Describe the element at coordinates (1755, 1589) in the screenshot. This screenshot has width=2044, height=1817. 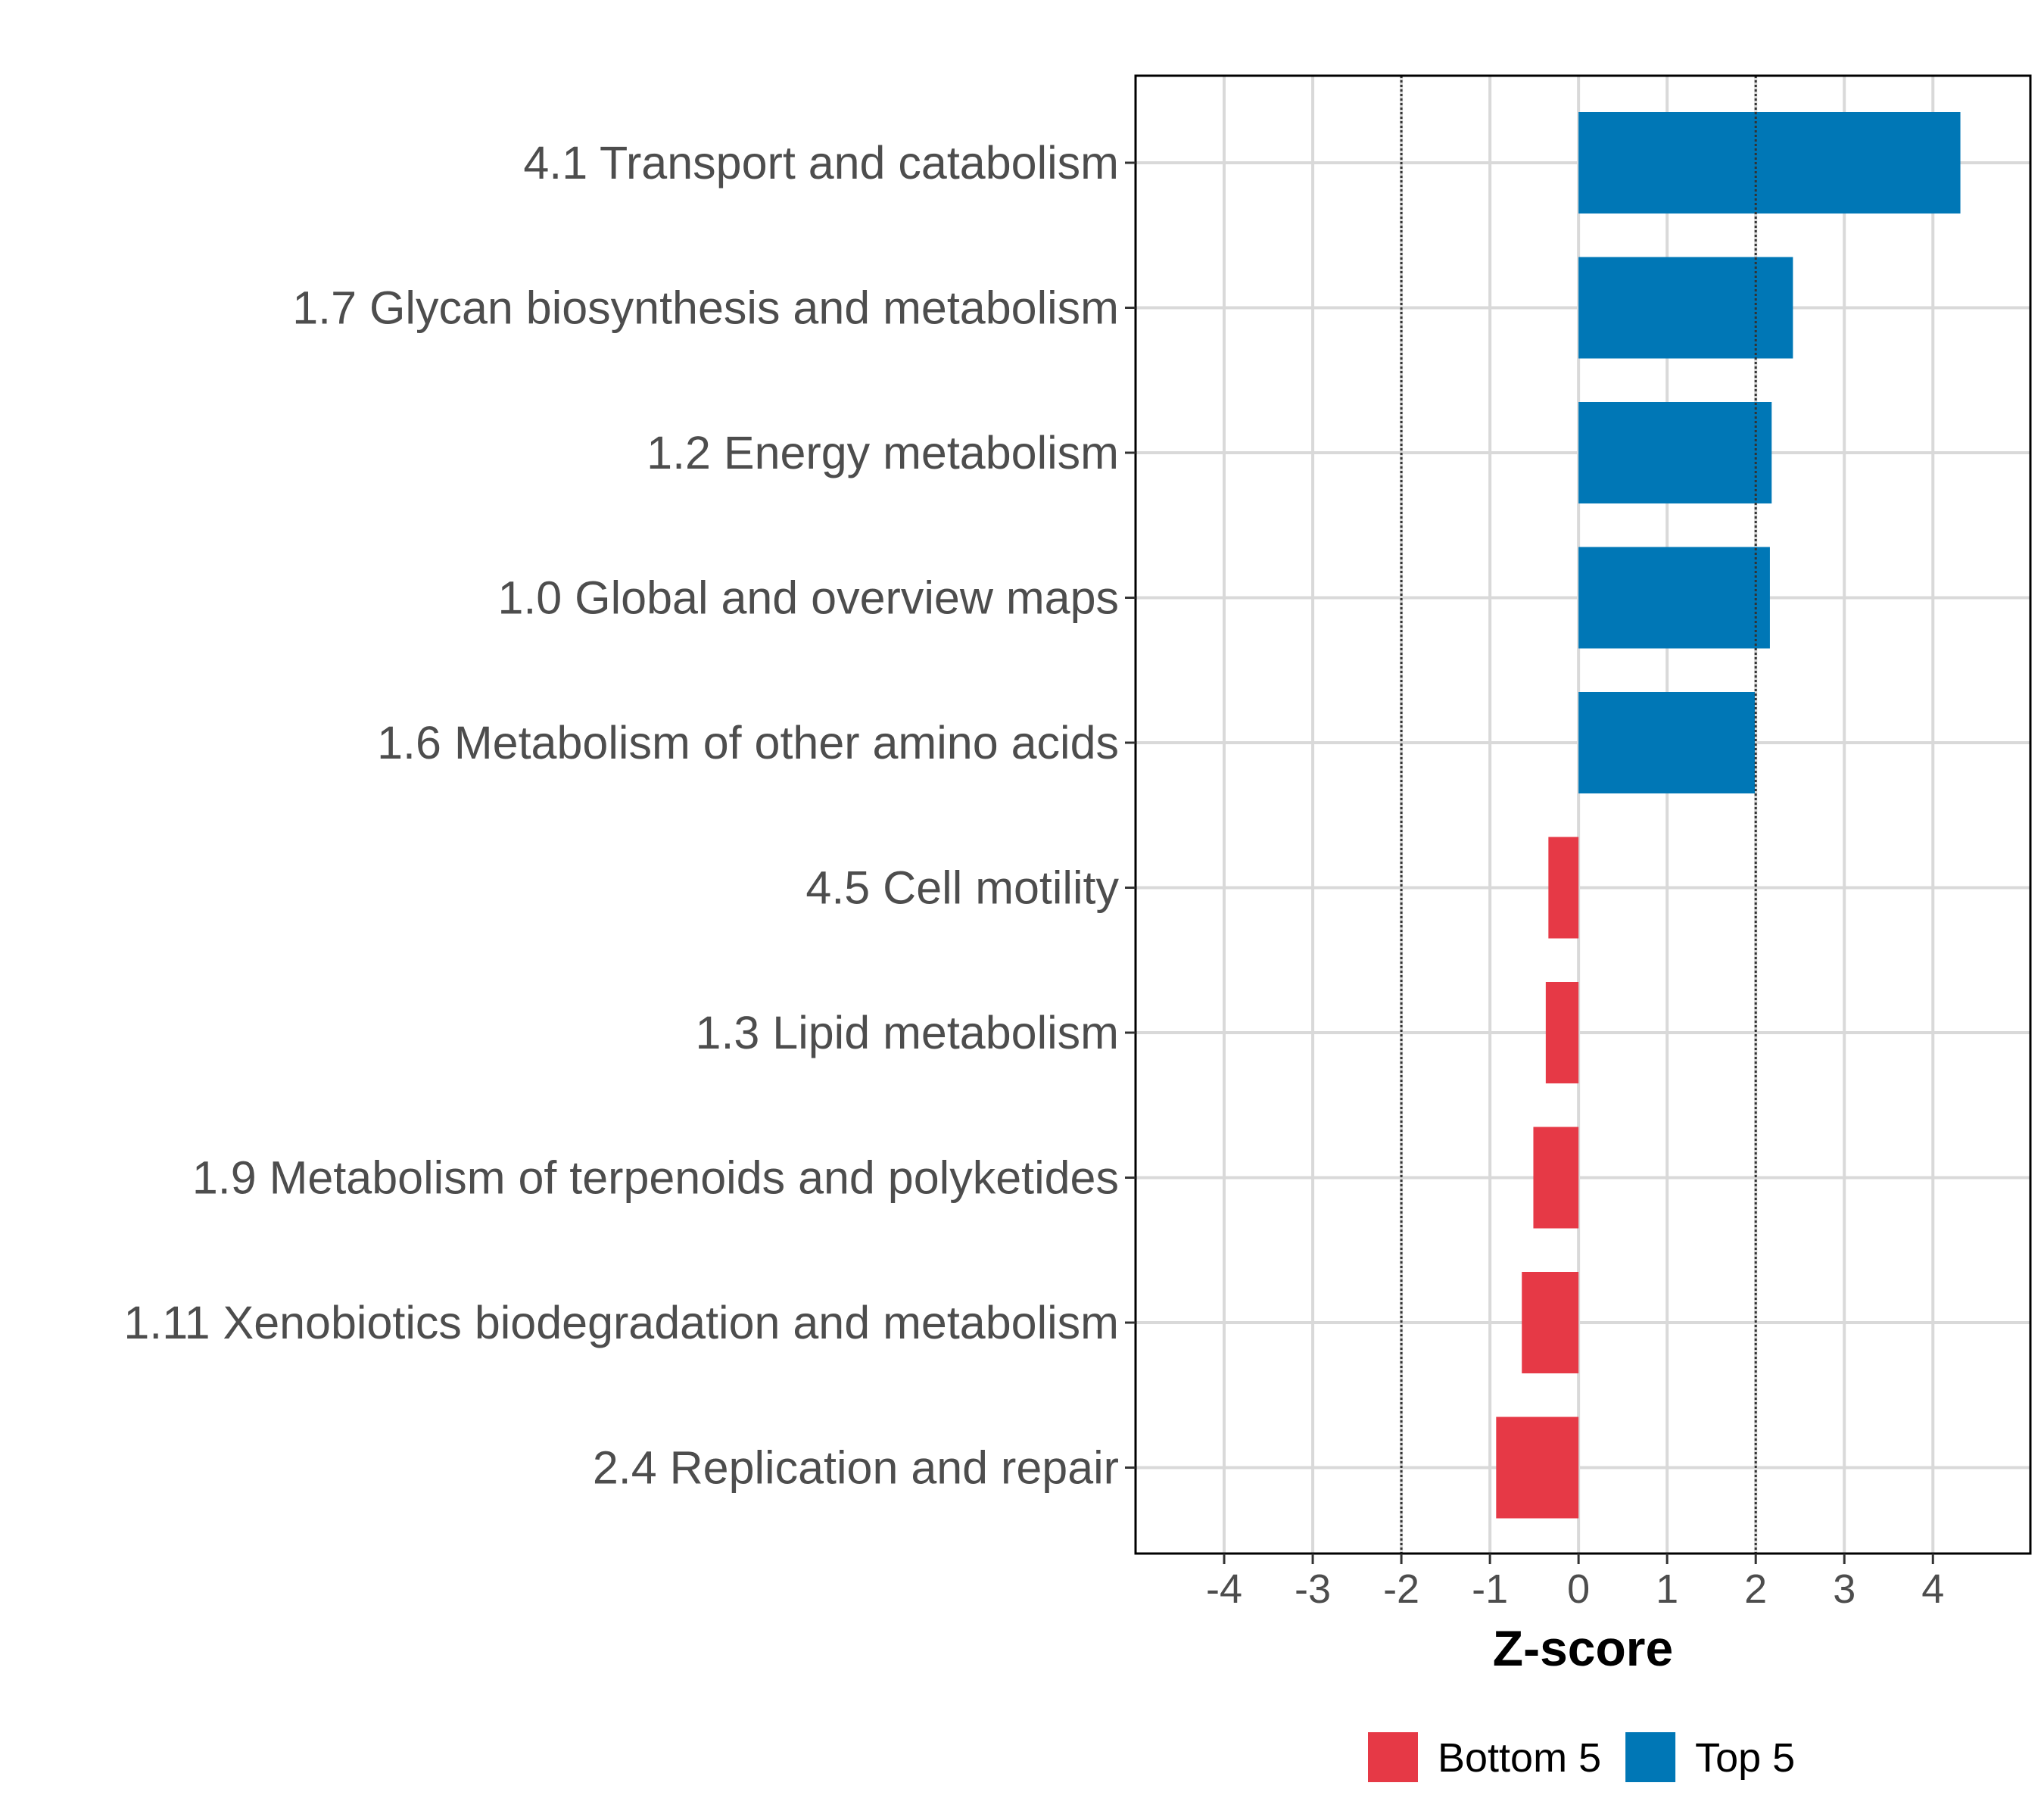
I see `x-tick-label: 2` at that location.